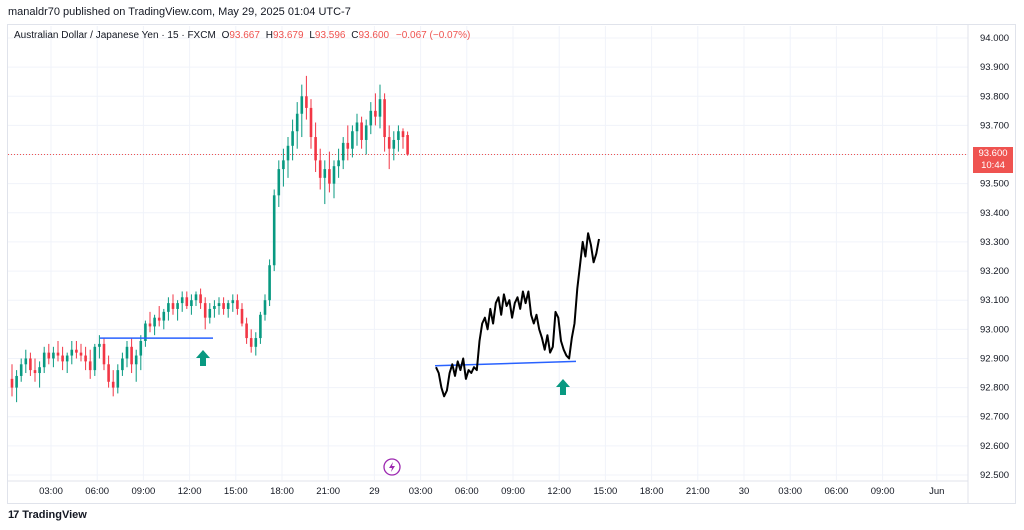 The height and width of the screenshot is (530, 1024). I want to click on y-tick-label: 93.300, so click(994, 242).